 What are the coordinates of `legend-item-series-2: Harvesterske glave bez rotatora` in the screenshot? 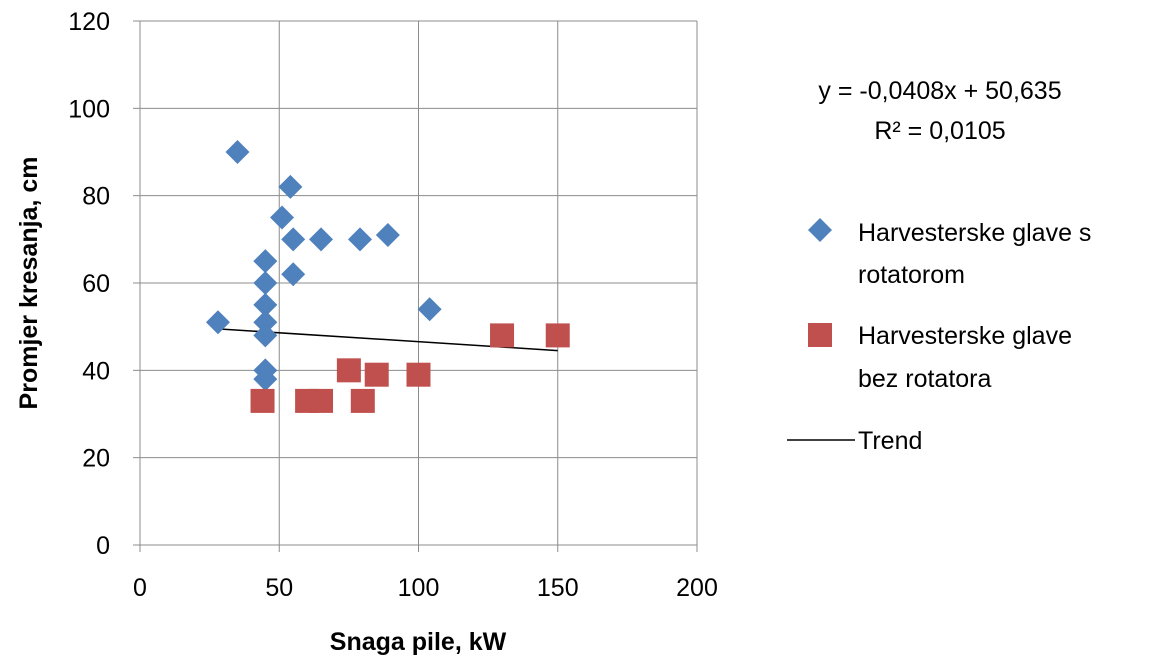 It's located at (940, 357).